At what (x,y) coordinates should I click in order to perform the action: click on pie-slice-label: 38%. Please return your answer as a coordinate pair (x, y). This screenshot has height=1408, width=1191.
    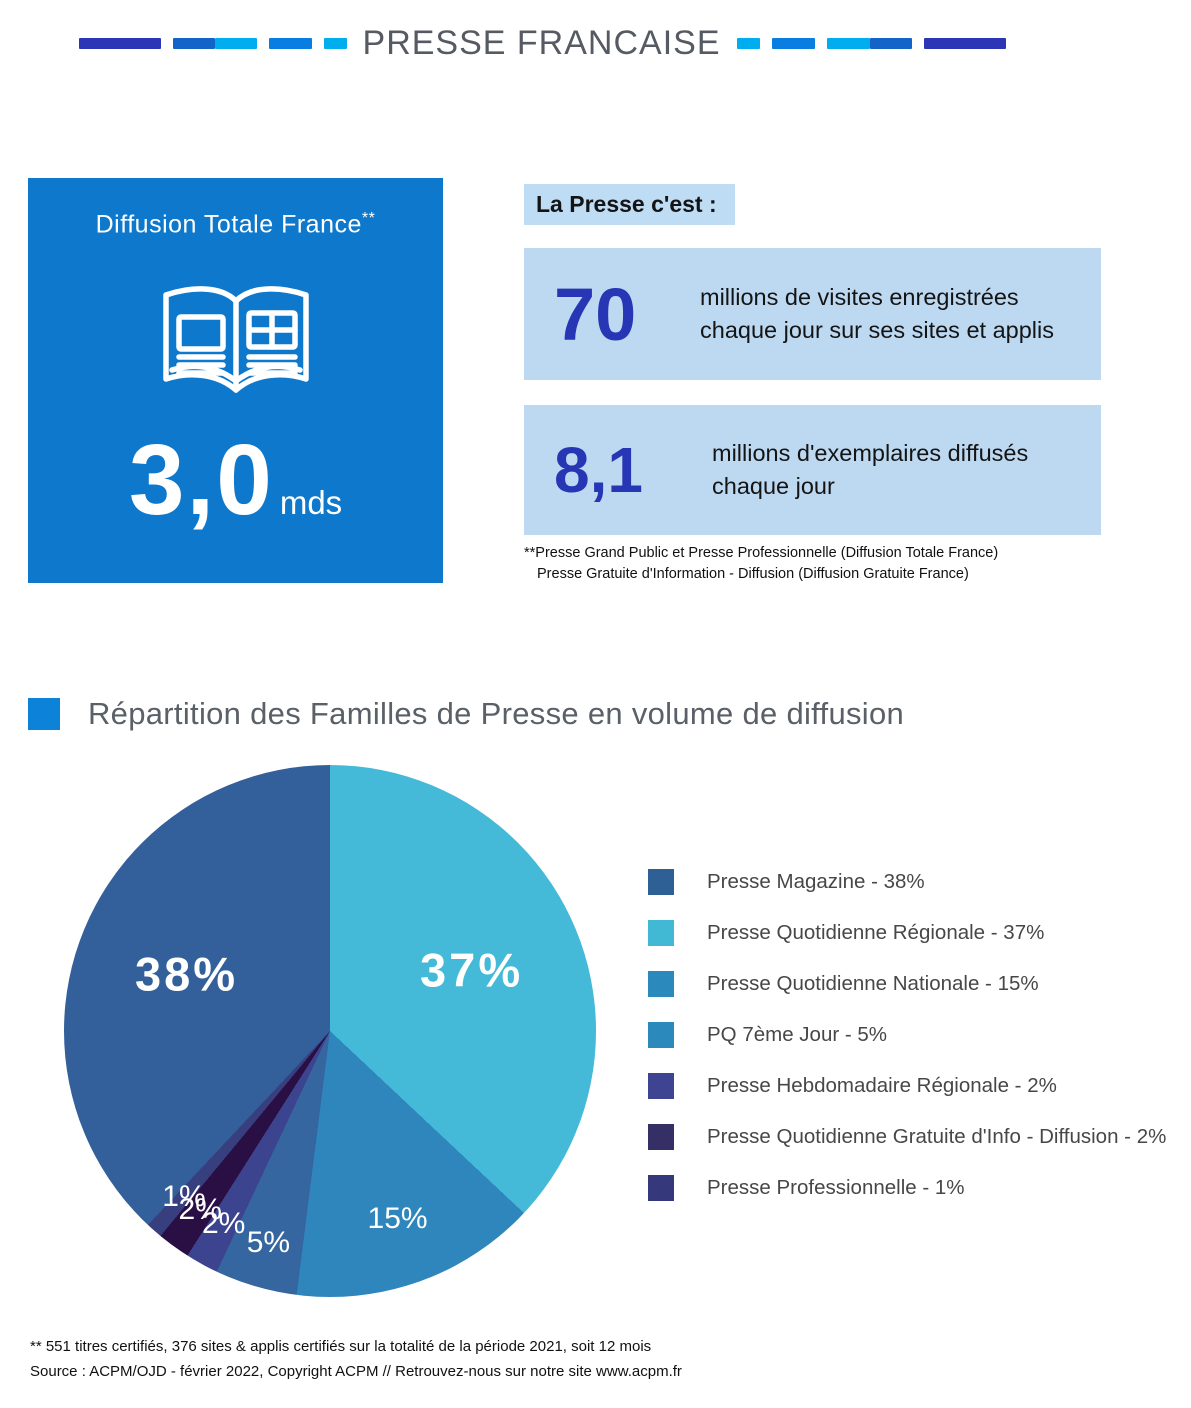
    Looking at the image, I should click on (187, 974).